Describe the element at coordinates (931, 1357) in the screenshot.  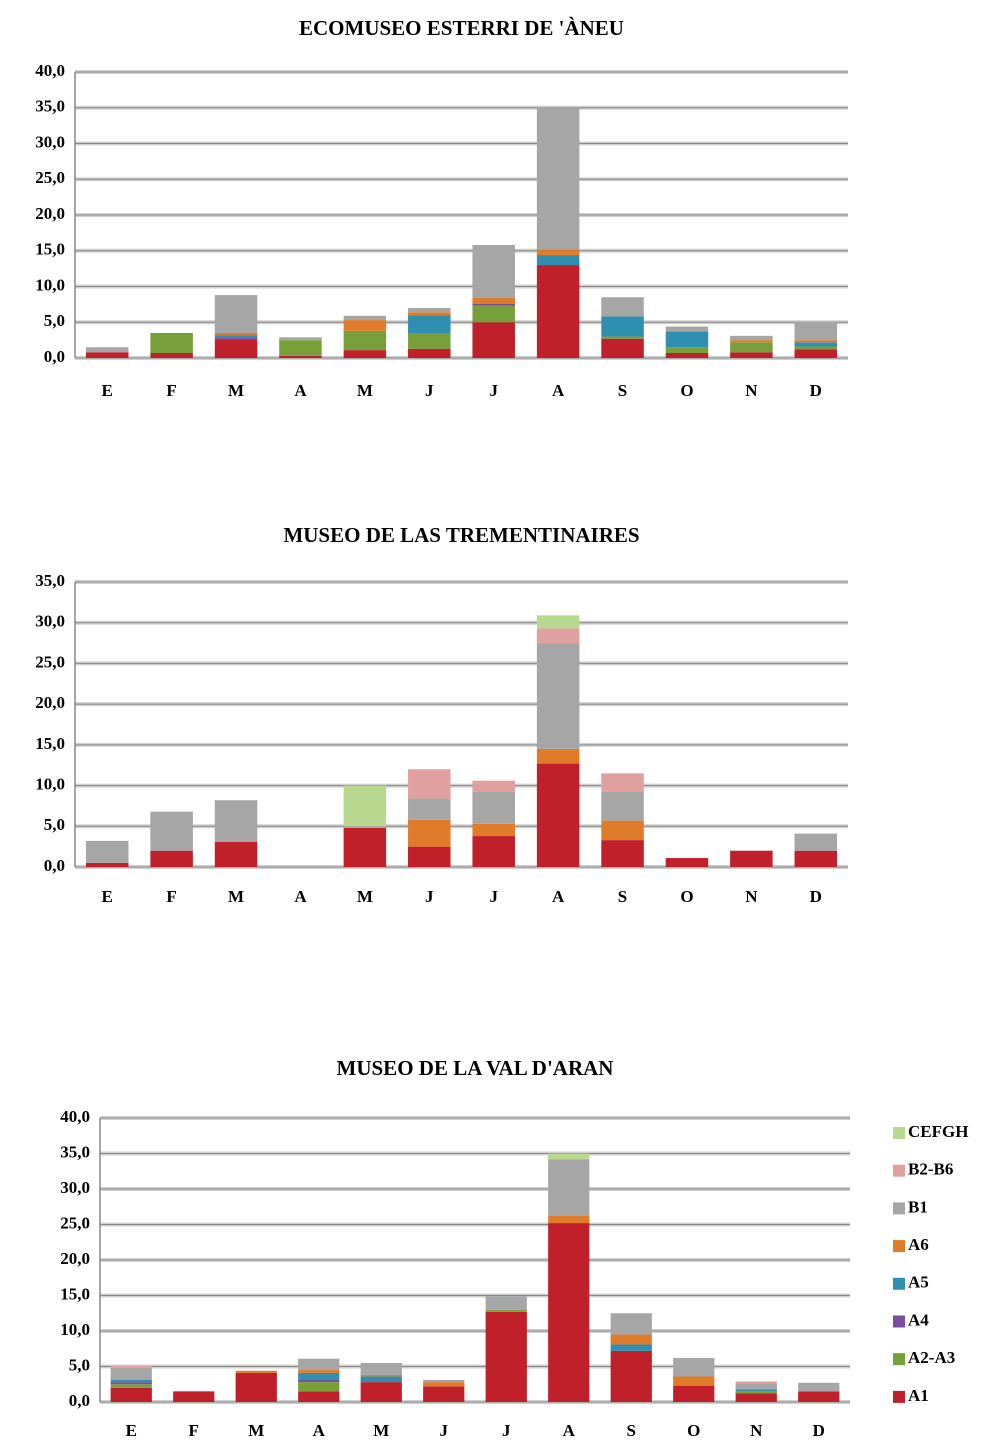
I see `legend-label: A2-A3` at that location.